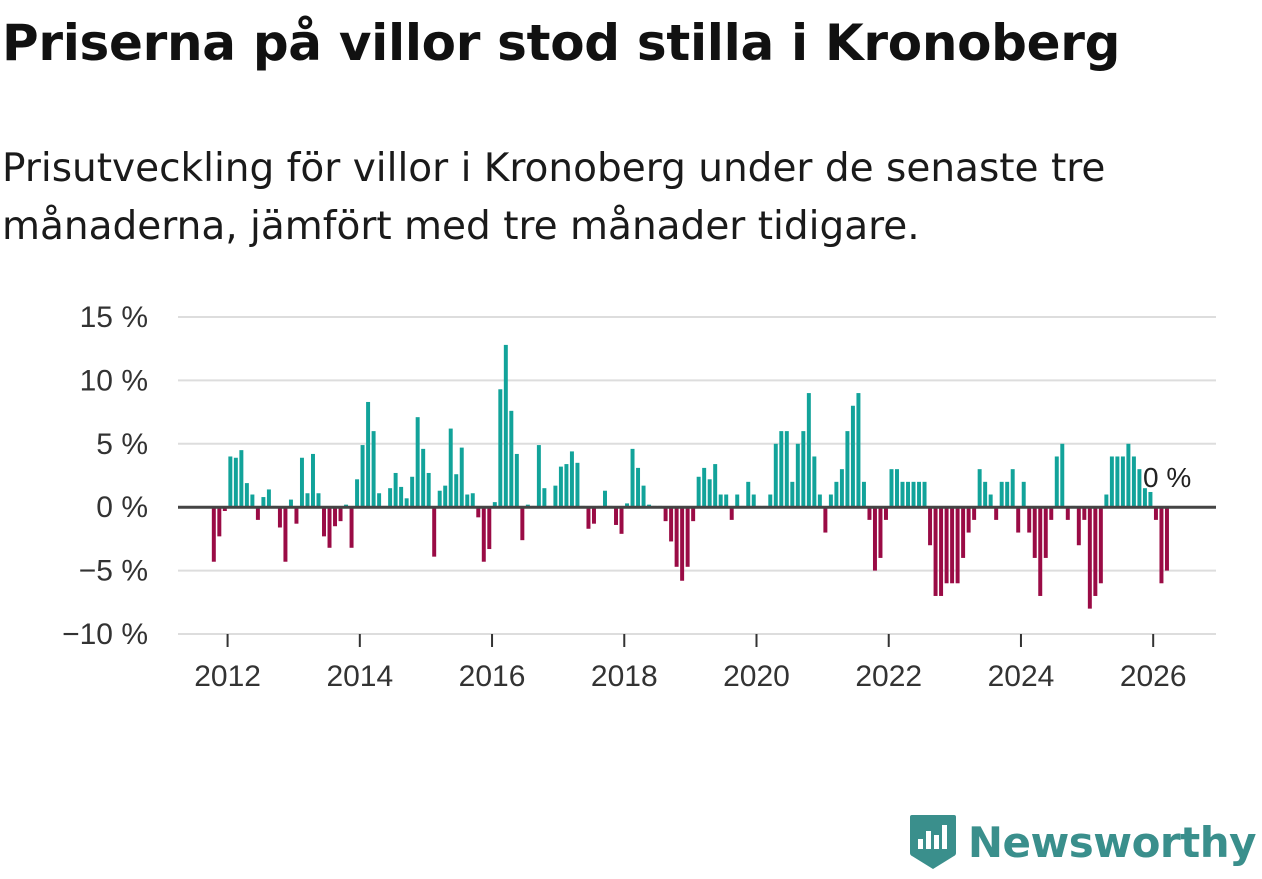 The height and width of the screenshot is (879, 1262). What do you see at coordinates (756, 676) in the screenshot?
I see `x-tick-label: 2020` at bounding box center [756, 676].